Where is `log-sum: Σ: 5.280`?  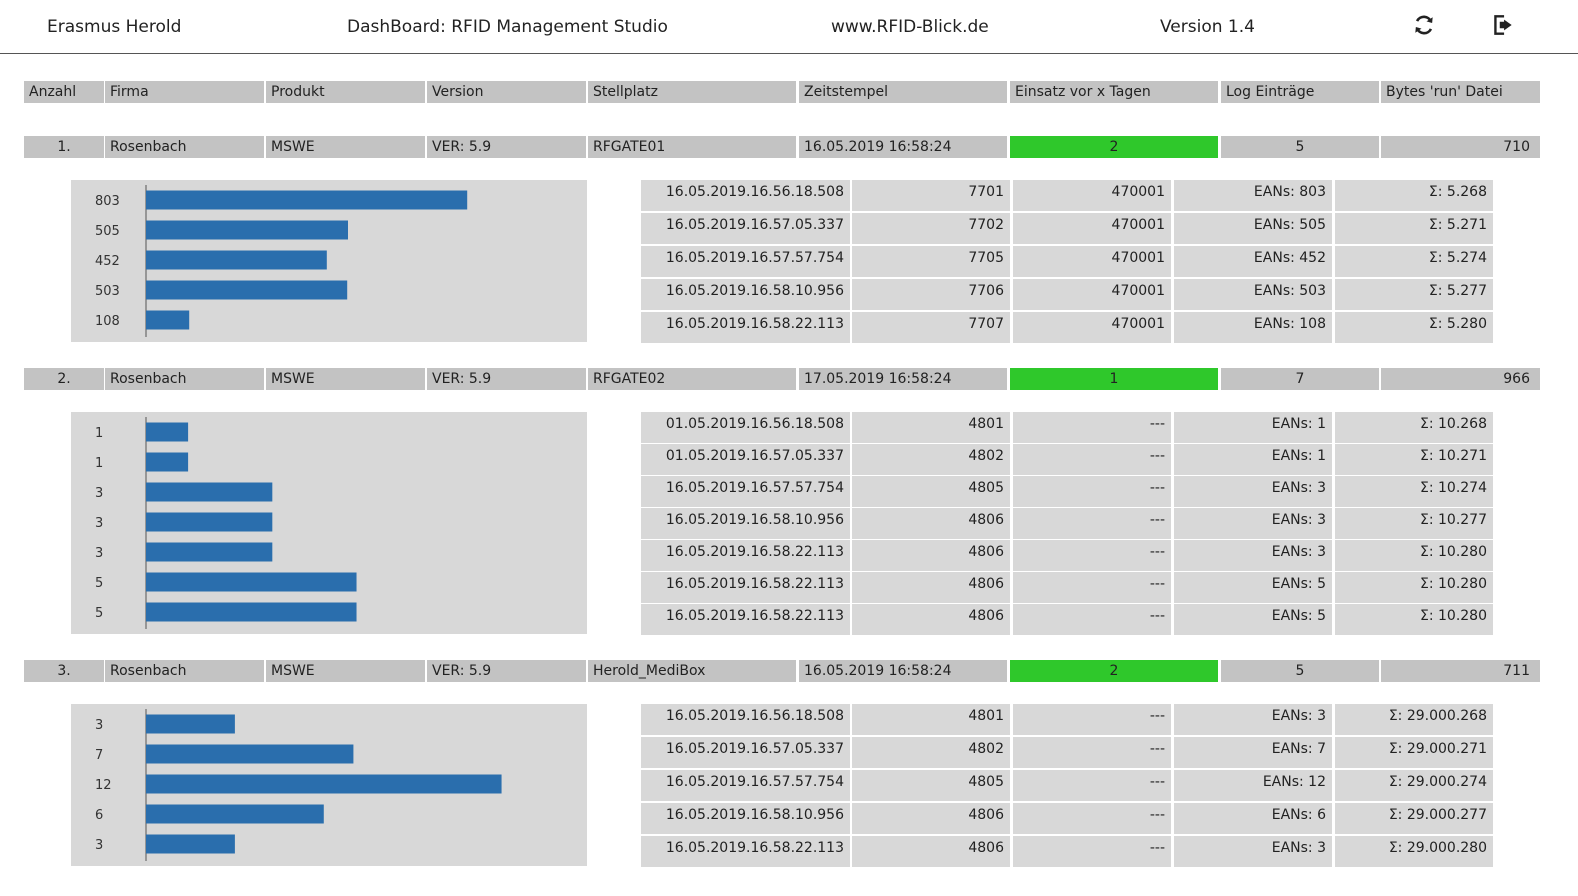 log-sum: Σ: 5.280 is located at coordinates (1414, 327).